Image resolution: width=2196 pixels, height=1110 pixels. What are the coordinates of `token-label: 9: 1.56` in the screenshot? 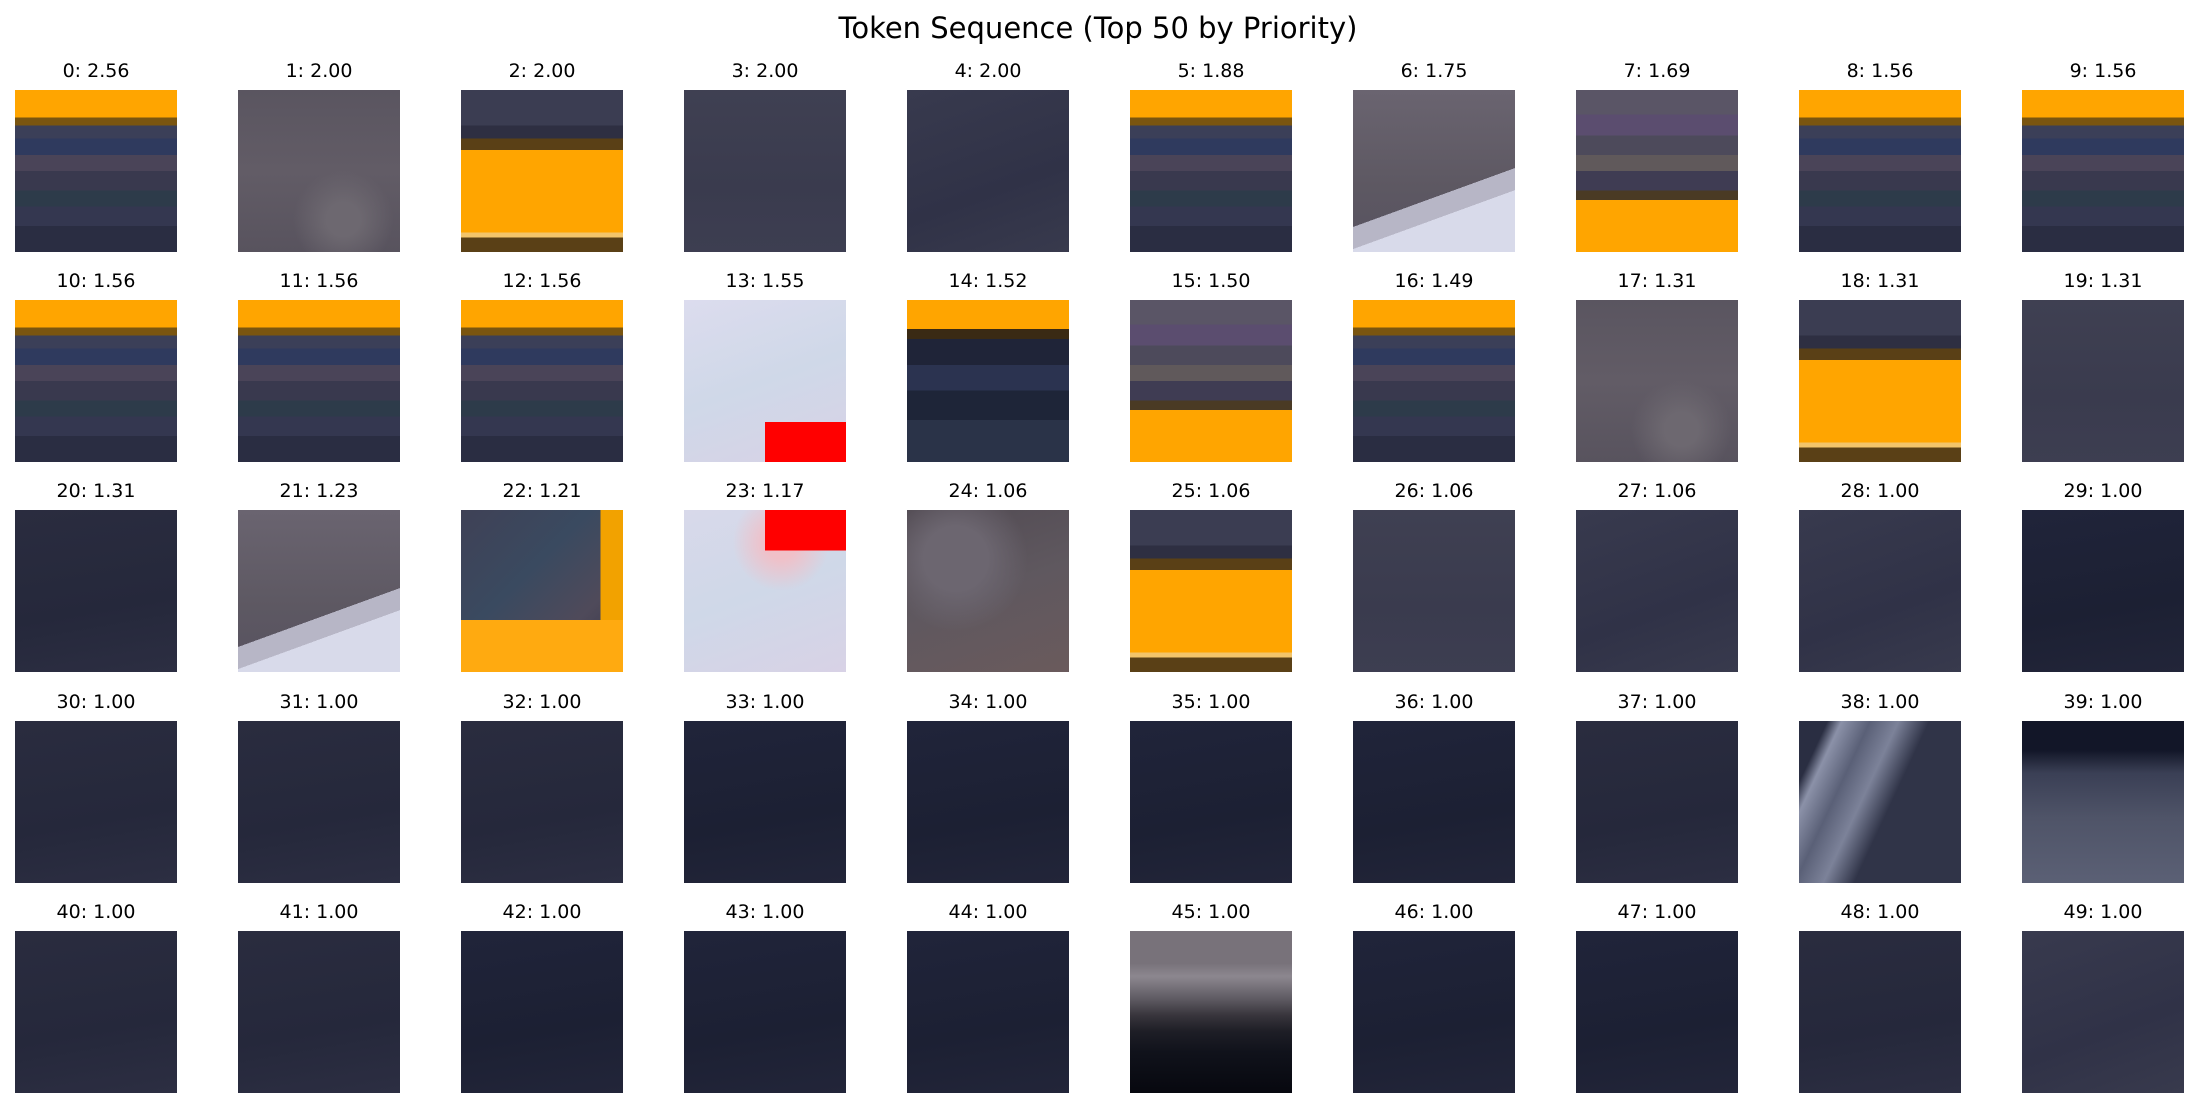 It's located at (2103, 71).